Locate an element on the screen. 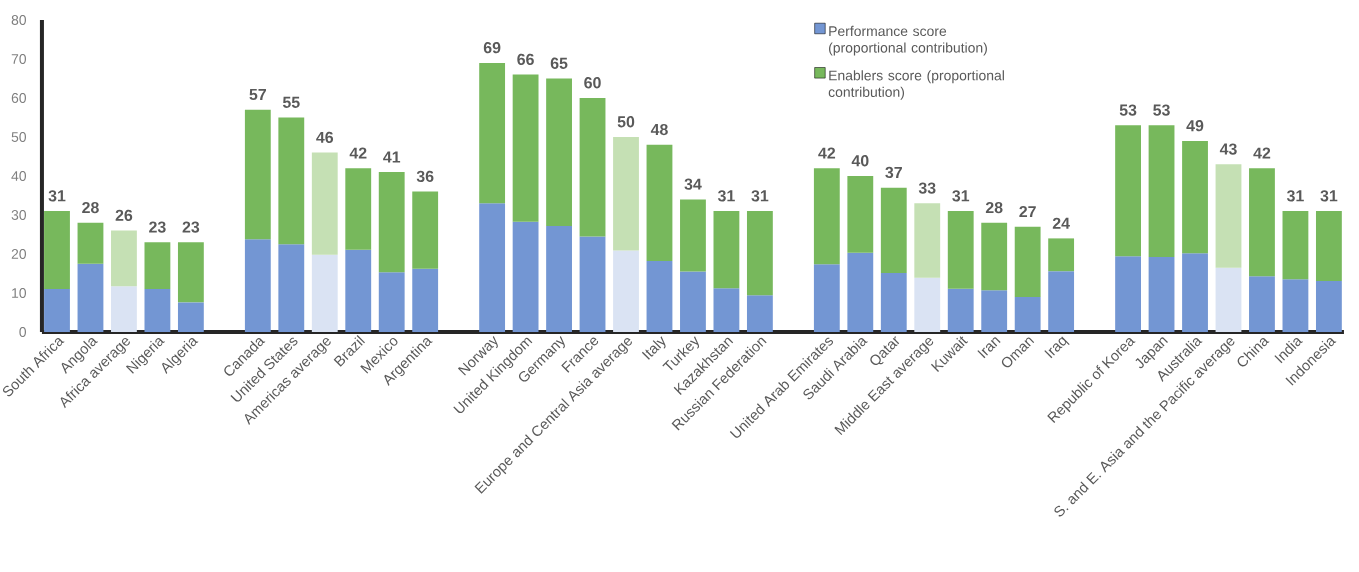 The width and height of the screenshot is (1359, 572). total-label: 37 is located at coordinates (893, 172).